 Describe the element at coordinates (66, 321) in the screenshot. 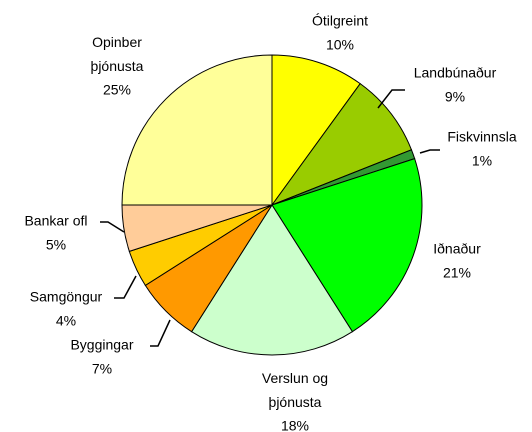

I see `slice-value-label: 4%` at that location.